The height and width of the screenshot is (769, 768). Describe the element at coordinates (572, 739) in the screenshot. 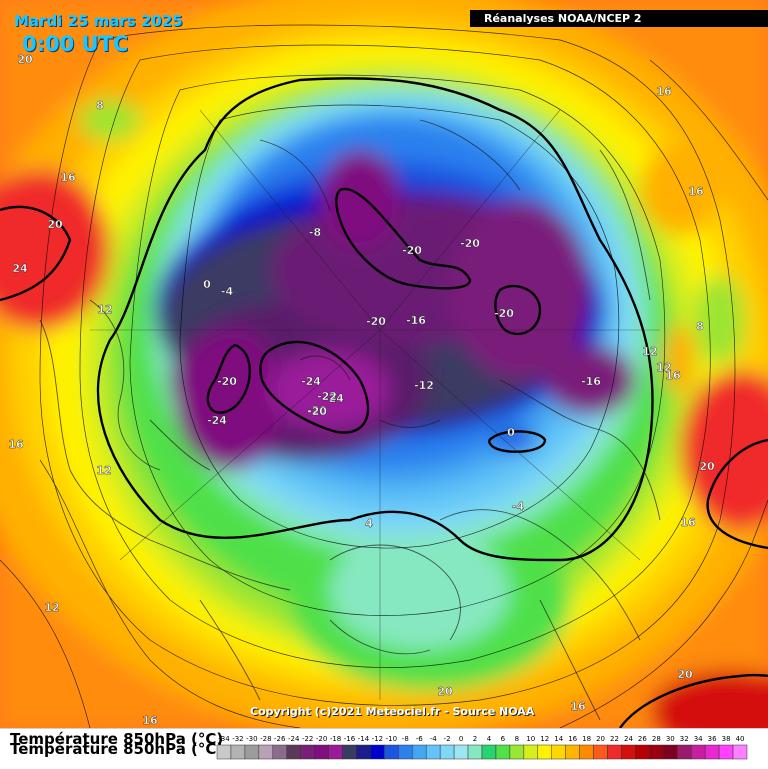

I see `legend-tick-label: 16` at that location.